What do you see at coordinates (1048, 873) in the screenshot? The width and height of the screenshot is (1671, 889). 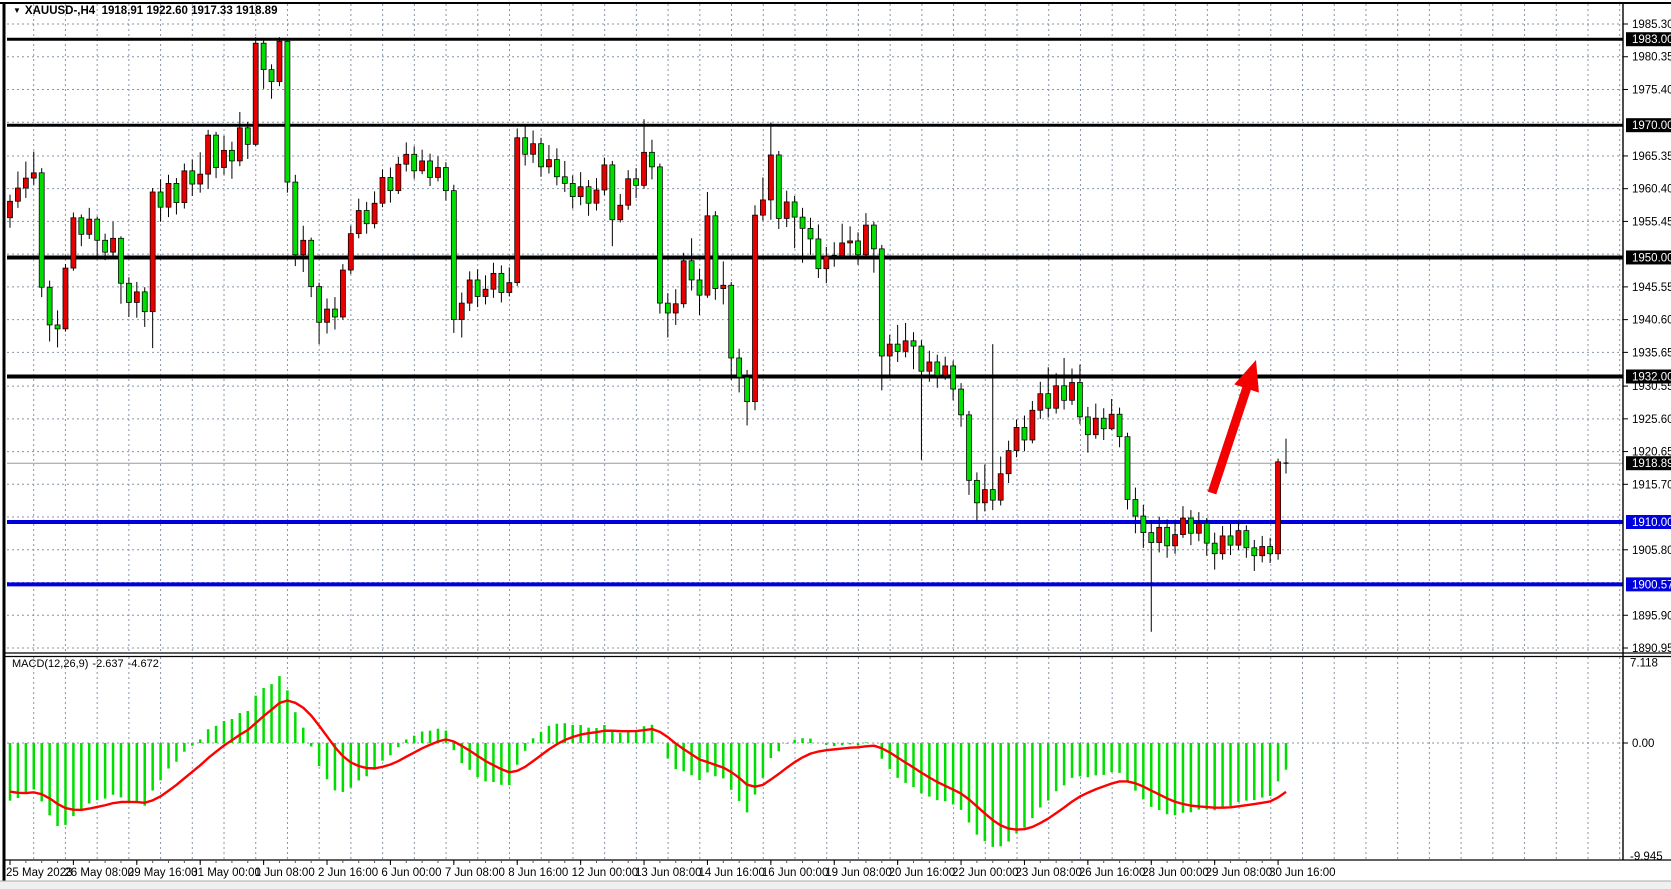 I see `time-axis-label: 23 Jun 08:00` at bounding box center [1048, 873].